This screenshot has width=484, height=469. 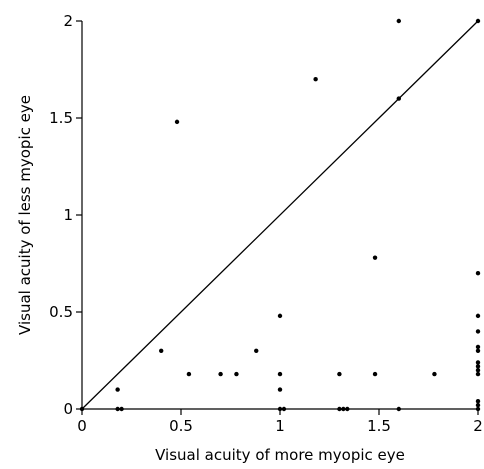 What do you see at coordinates (61, 312) in the screenshot?
I see `y-tick-label: 0.5` at bounding box center [61, 312].